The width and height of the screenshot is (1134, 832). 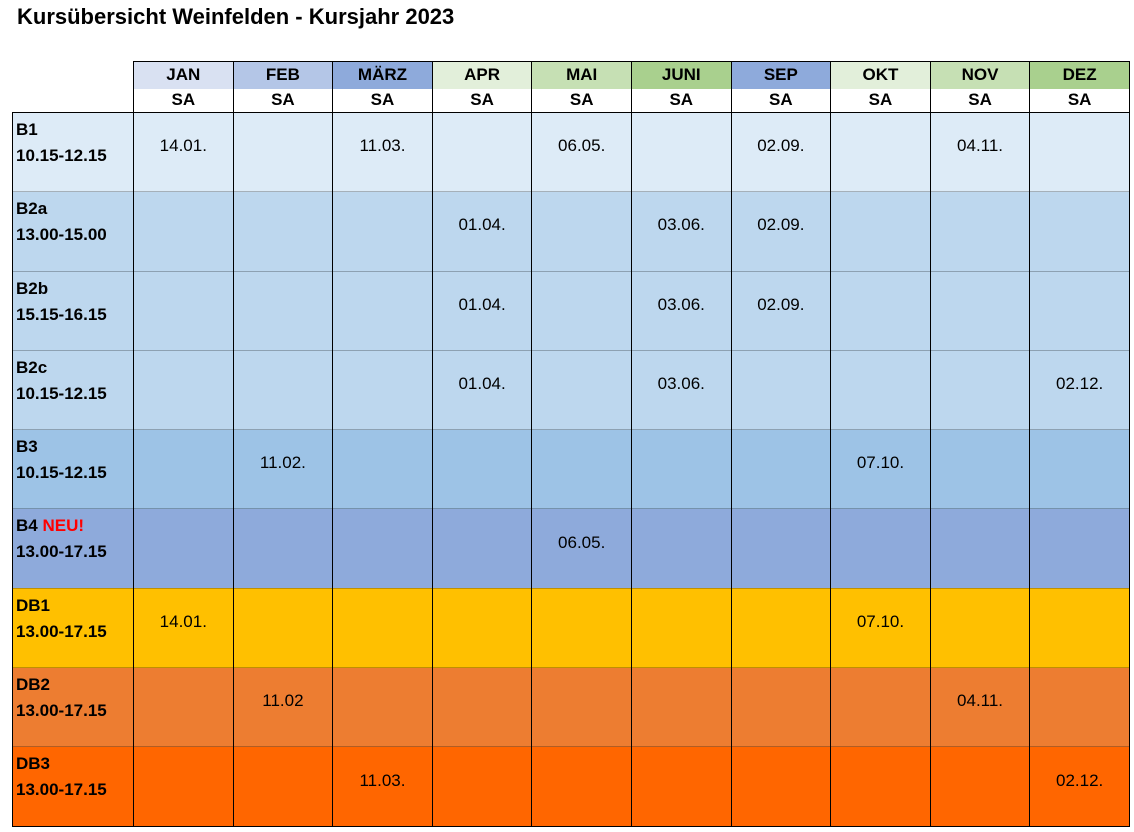 I want to click on header-corner, so click(x=73, y=75).